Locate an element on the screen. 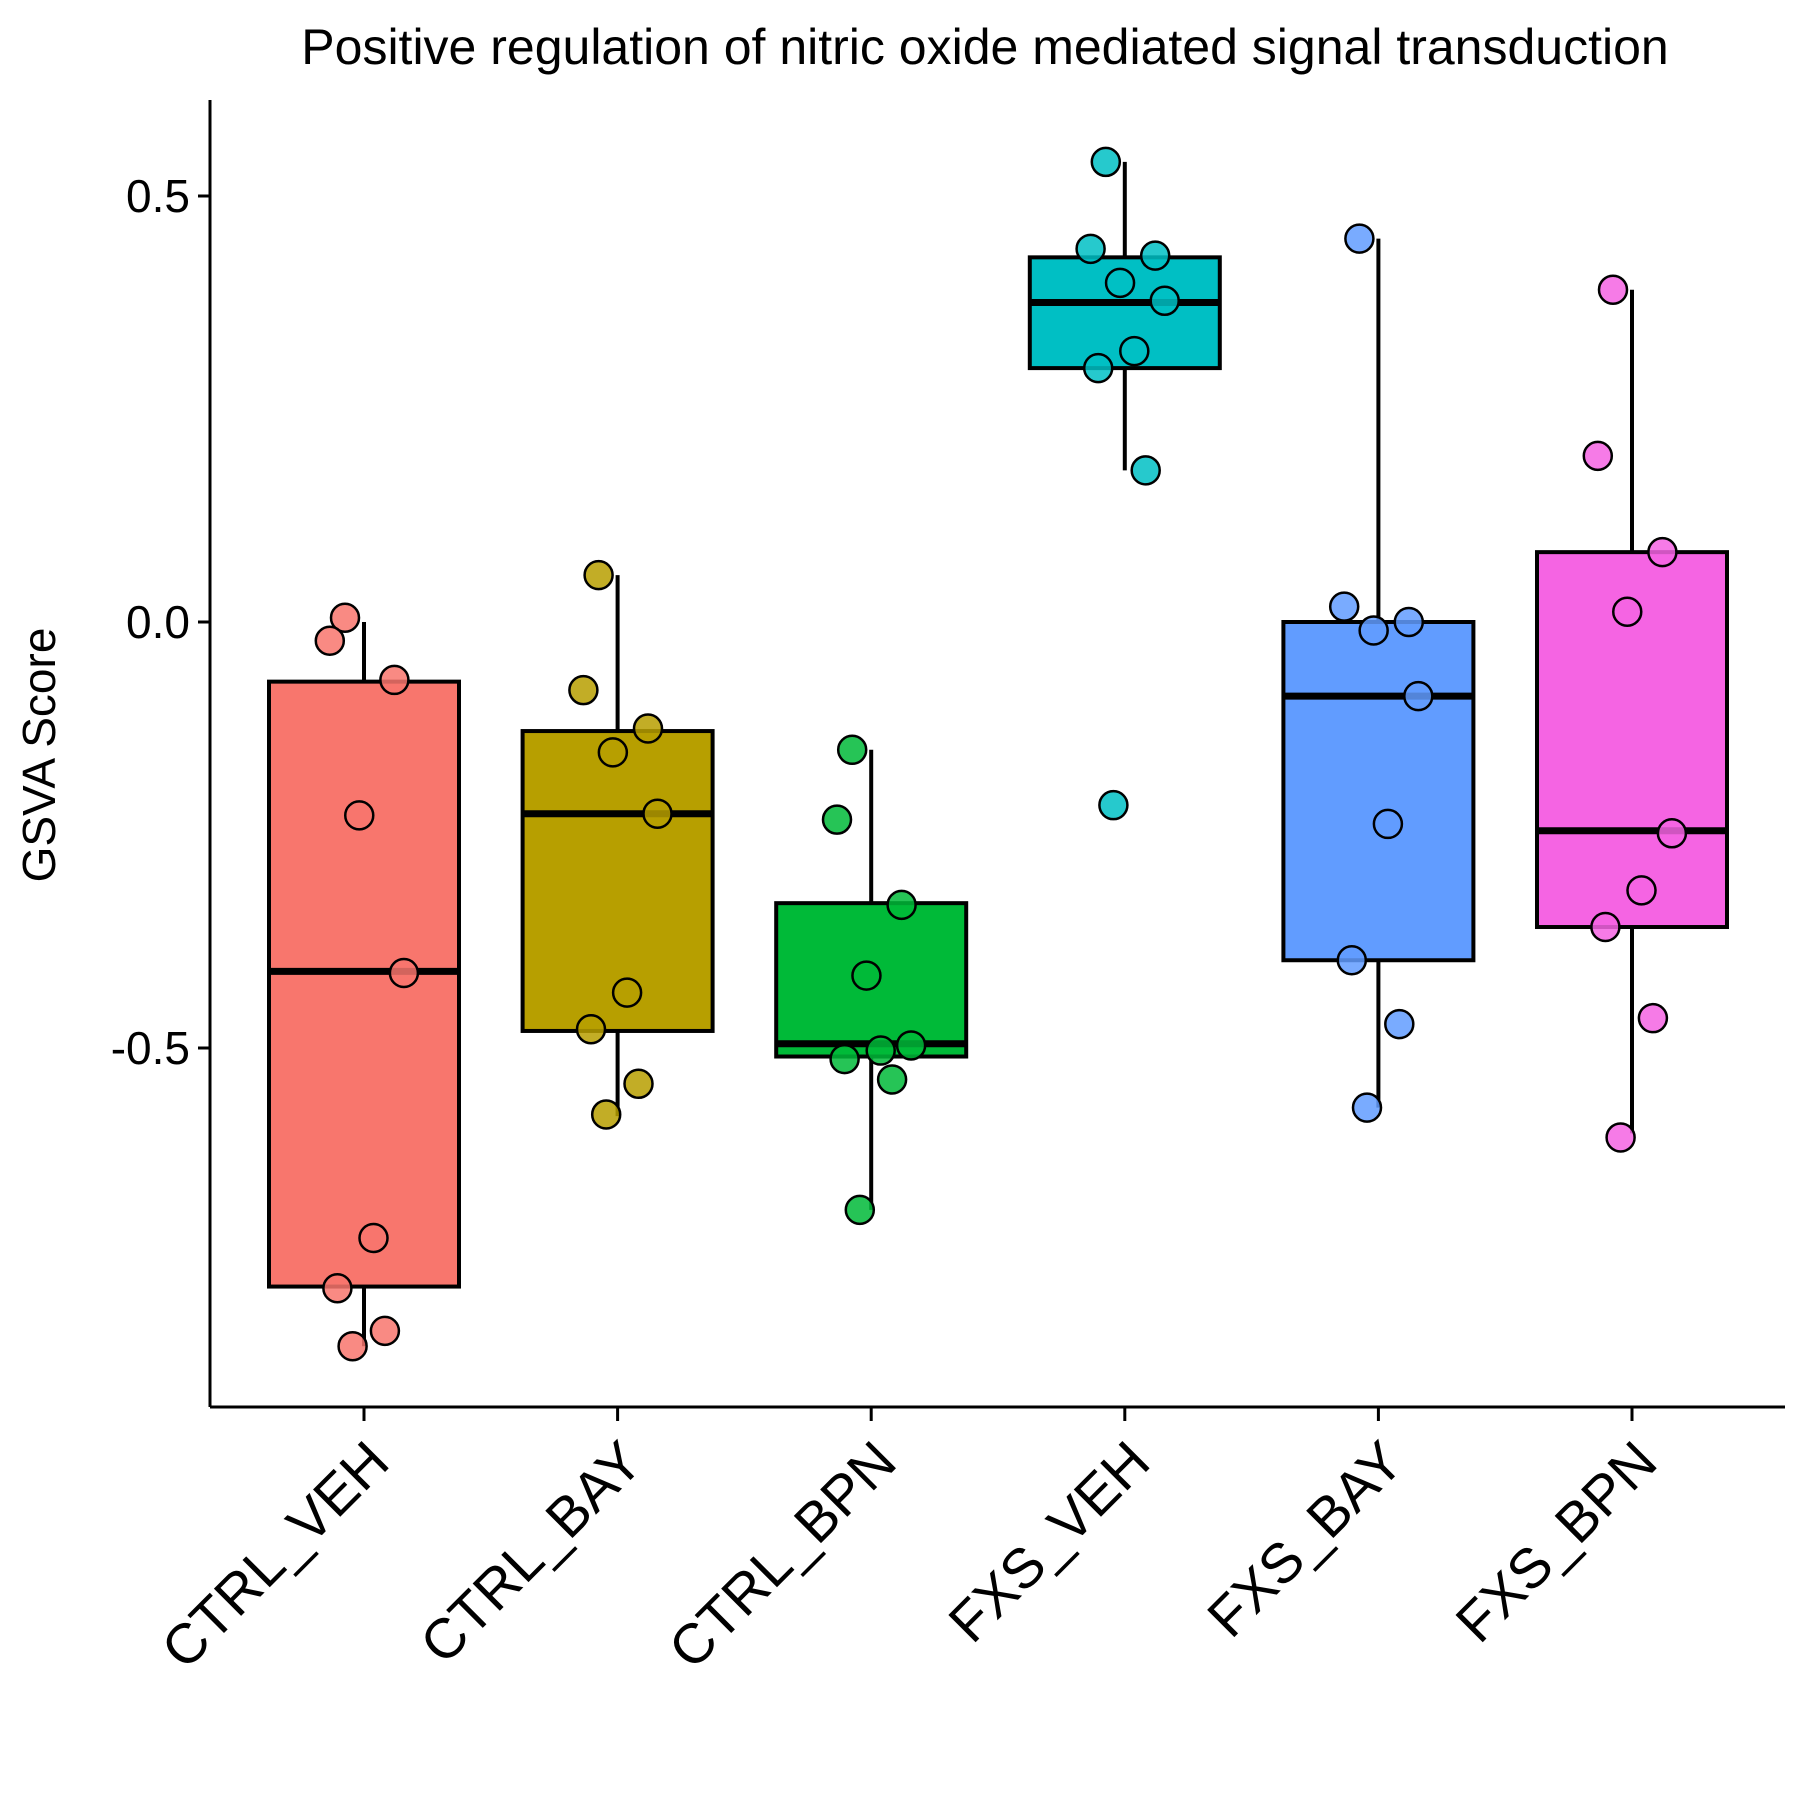 This screenshot has width=1800, height=1800. y-tick-label: 0.0 is located at coordinates (158, 622).